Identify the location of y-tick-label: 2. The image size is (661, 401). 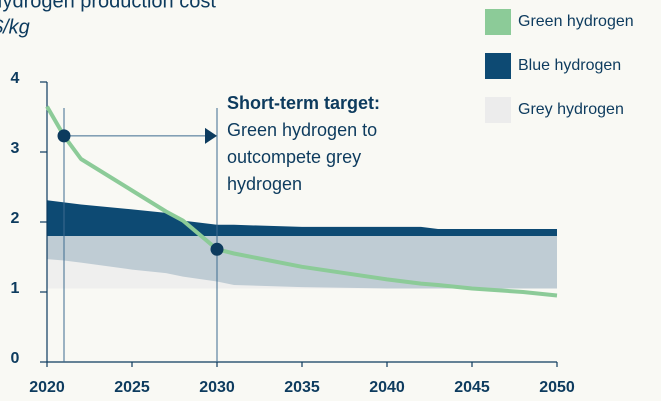
(15, 218).